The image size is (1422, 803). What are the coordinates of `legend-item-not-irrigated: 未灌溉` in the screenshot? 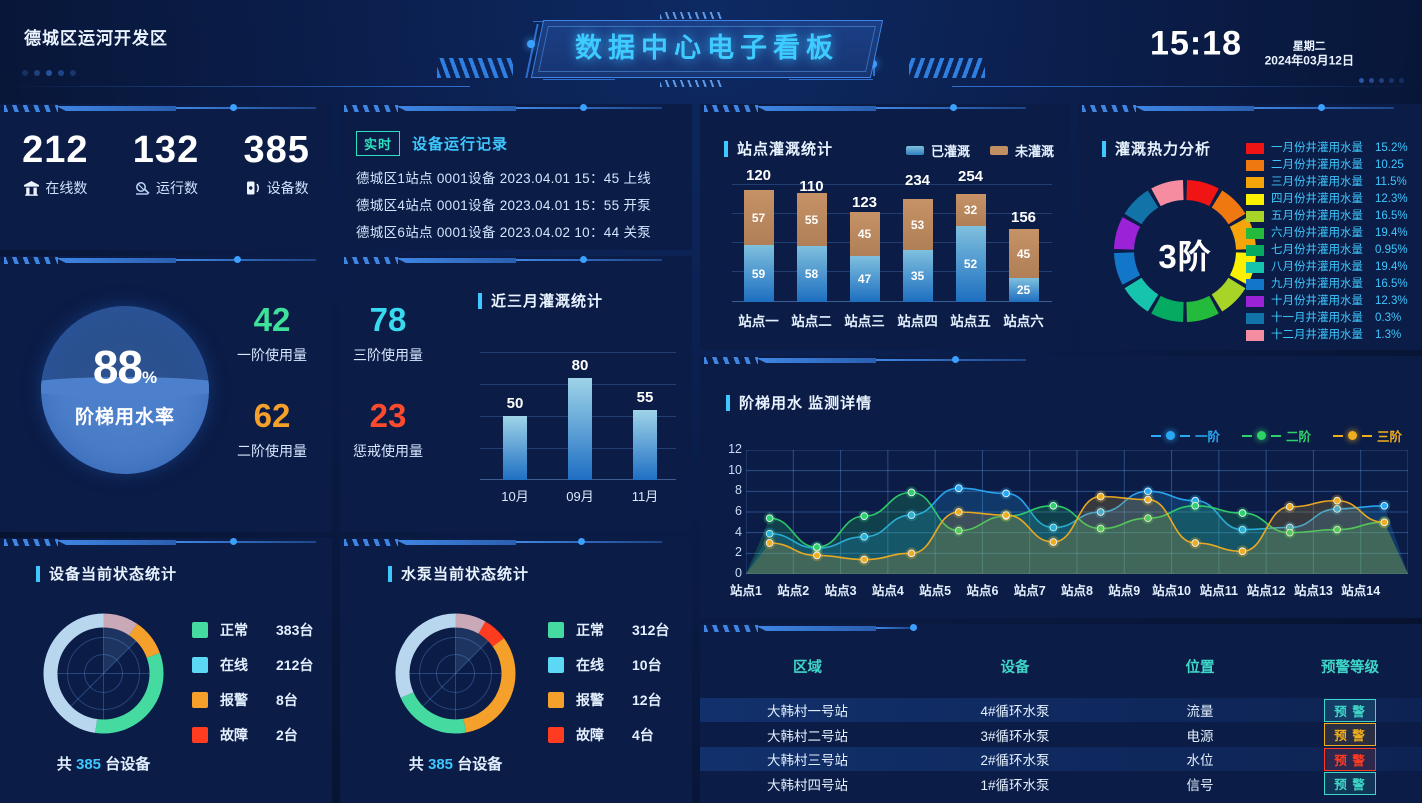 It's located at (1021, 150).